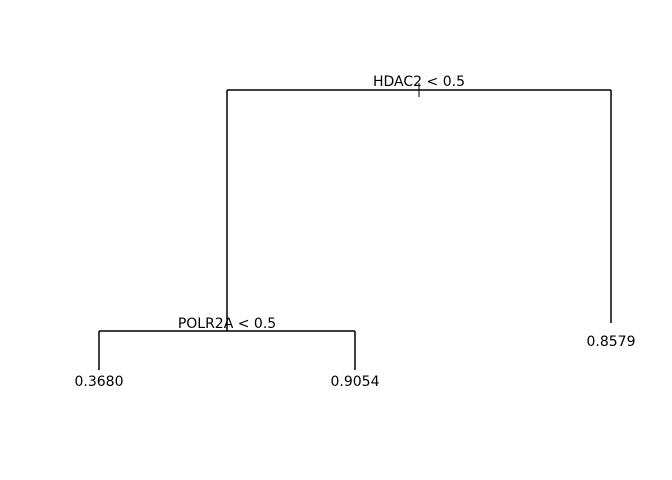  Describe the element at coordinates (355, 382) in the screenshot. I see `leaf-label-left-right: 0.9054` at that location.